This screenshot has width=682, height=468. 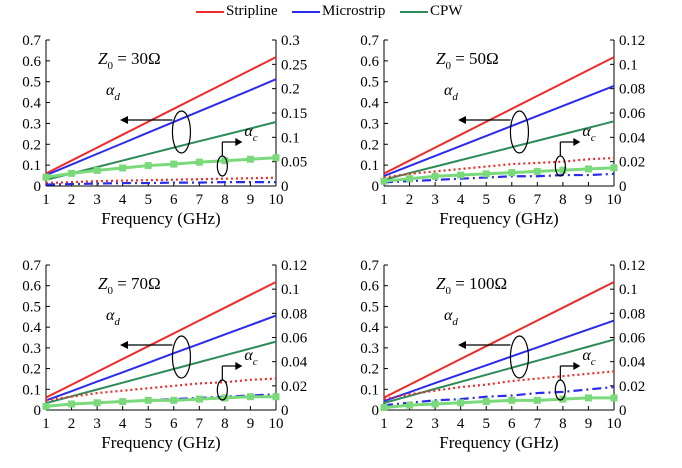 I want to click on alpha-c-subscript: c, so click(x=593, y=362).